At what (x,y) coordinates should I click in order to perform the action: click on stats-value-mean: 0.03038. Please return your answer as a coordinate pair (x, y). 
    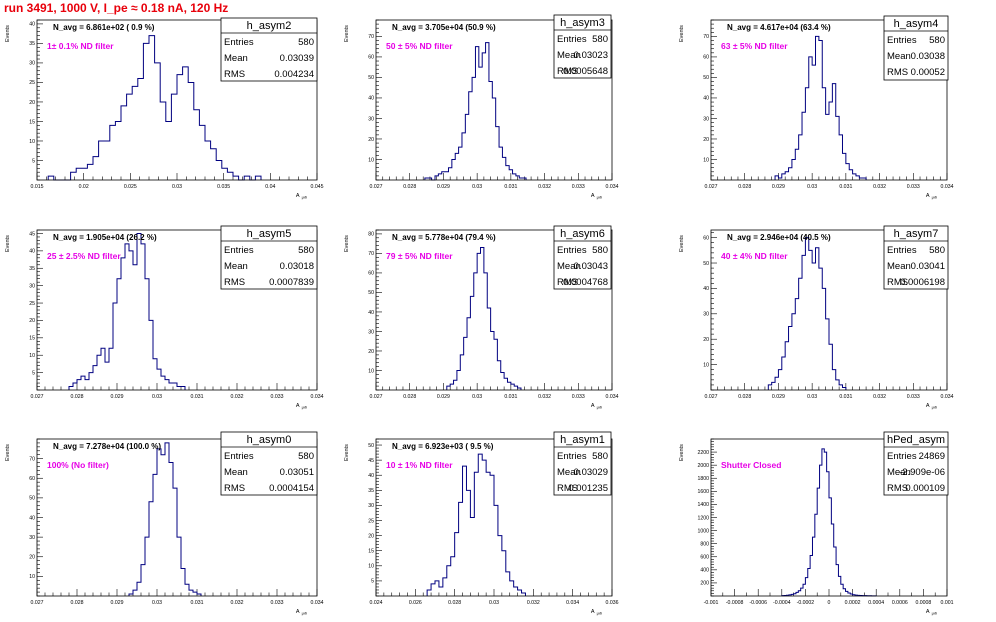
    Looking at the image, I should click on (928, 56).